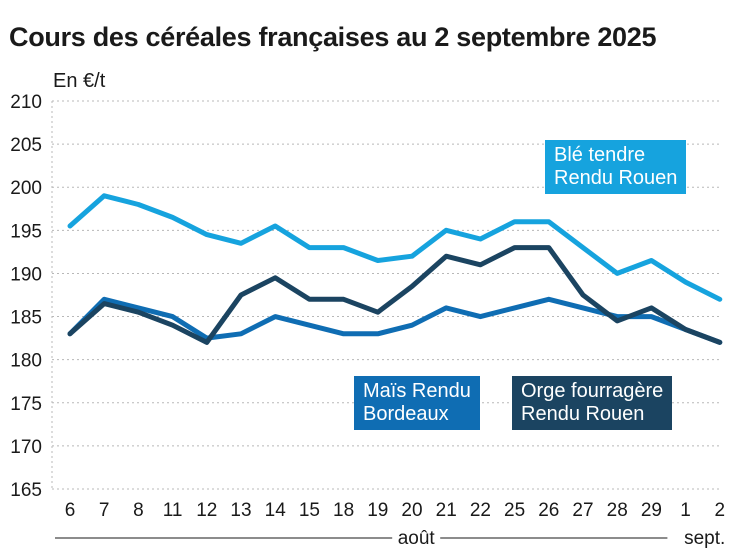 The width and height of the screenshot is (747, 558). I want to click on x-tick-label: 25, so click(514, 510).